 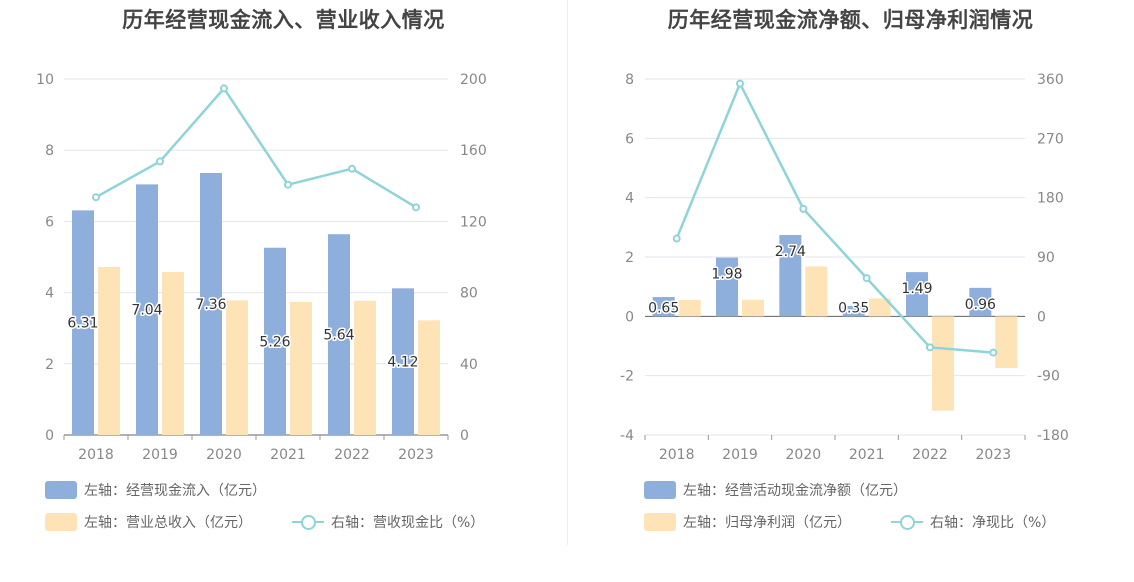 I want to click on legend-swatch-blue, so click(x=61, y=490).